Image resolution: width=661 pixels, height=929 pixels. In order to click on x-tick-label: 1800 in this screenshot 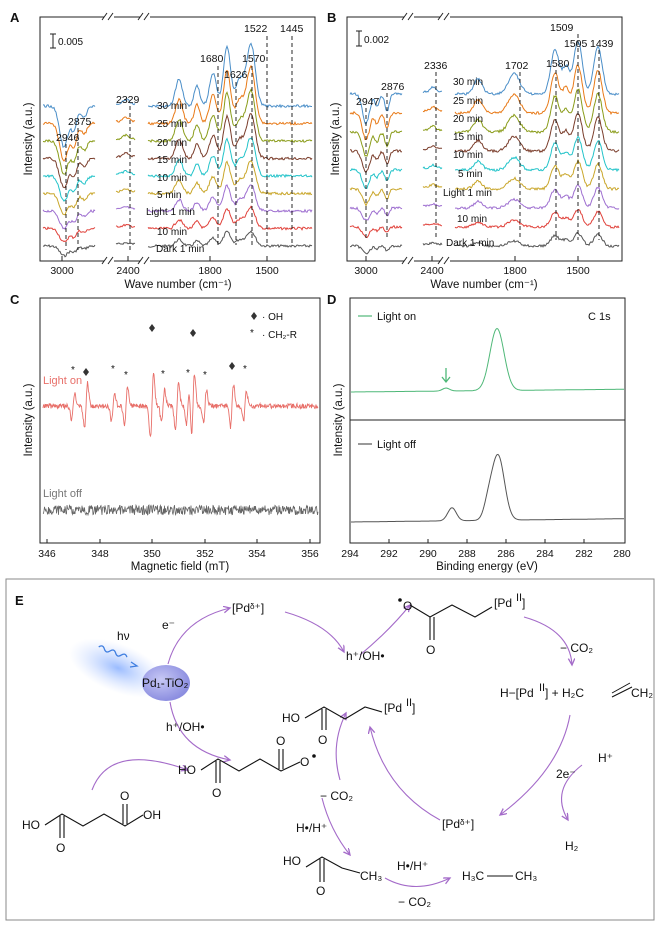, I will do `click(515, 271)`.